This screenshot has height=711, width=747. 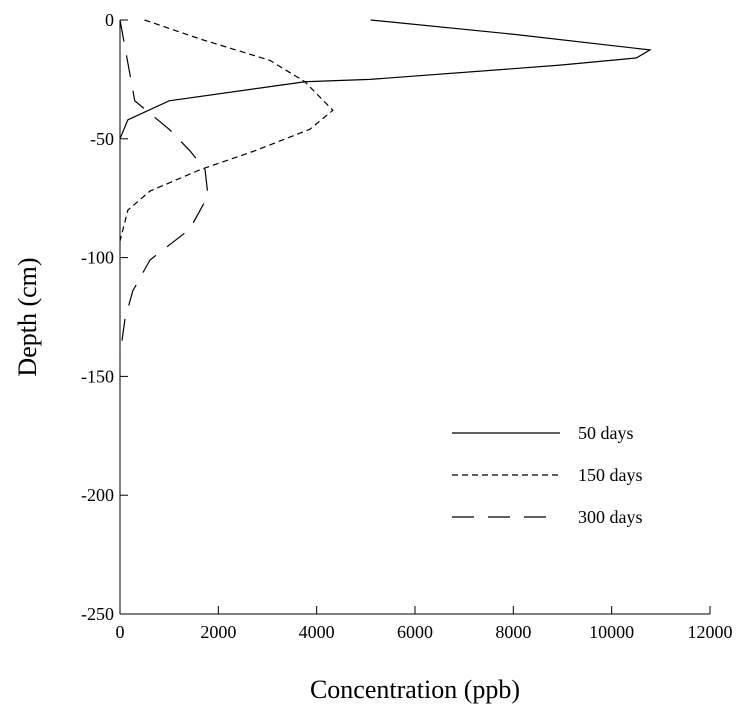 I want to click on y-tick-label: -150, so click(x=97, y=376).